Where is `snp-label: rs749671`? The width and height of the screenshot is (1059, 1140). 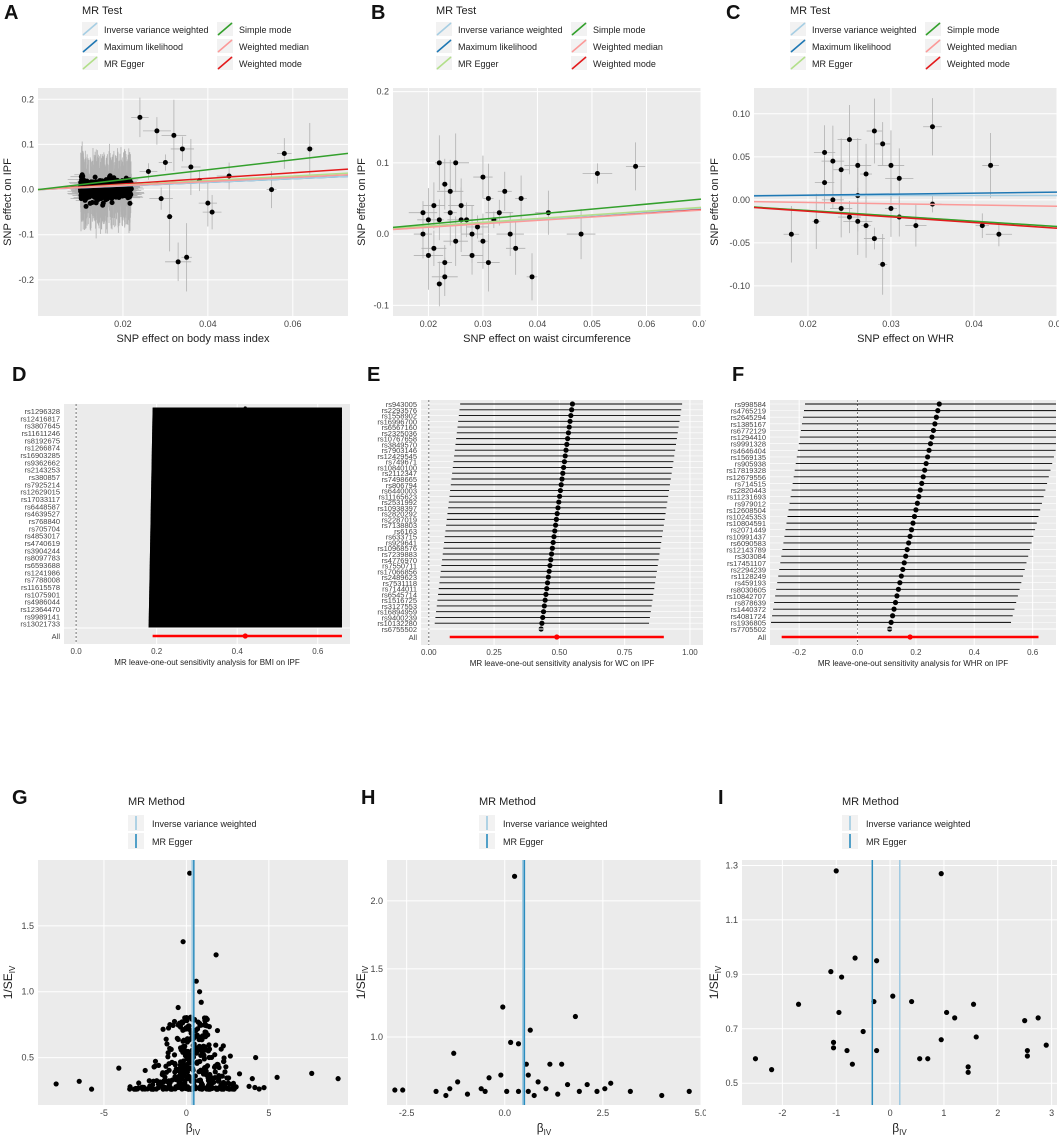 snp-label: rs749671 is located at coordinates (401, 462).